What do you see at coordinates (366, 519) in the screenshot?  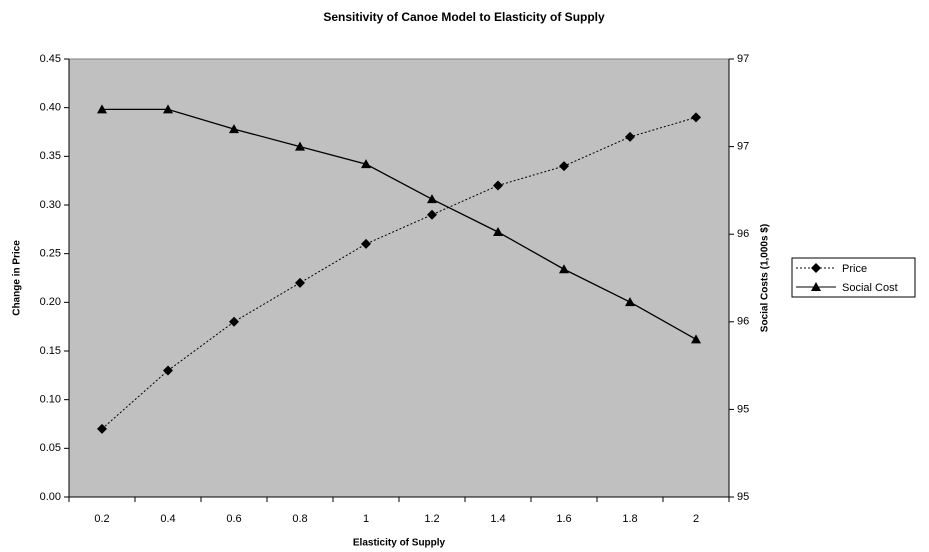 I see `x-tick-label: 1` at bounding box center [366, 519].